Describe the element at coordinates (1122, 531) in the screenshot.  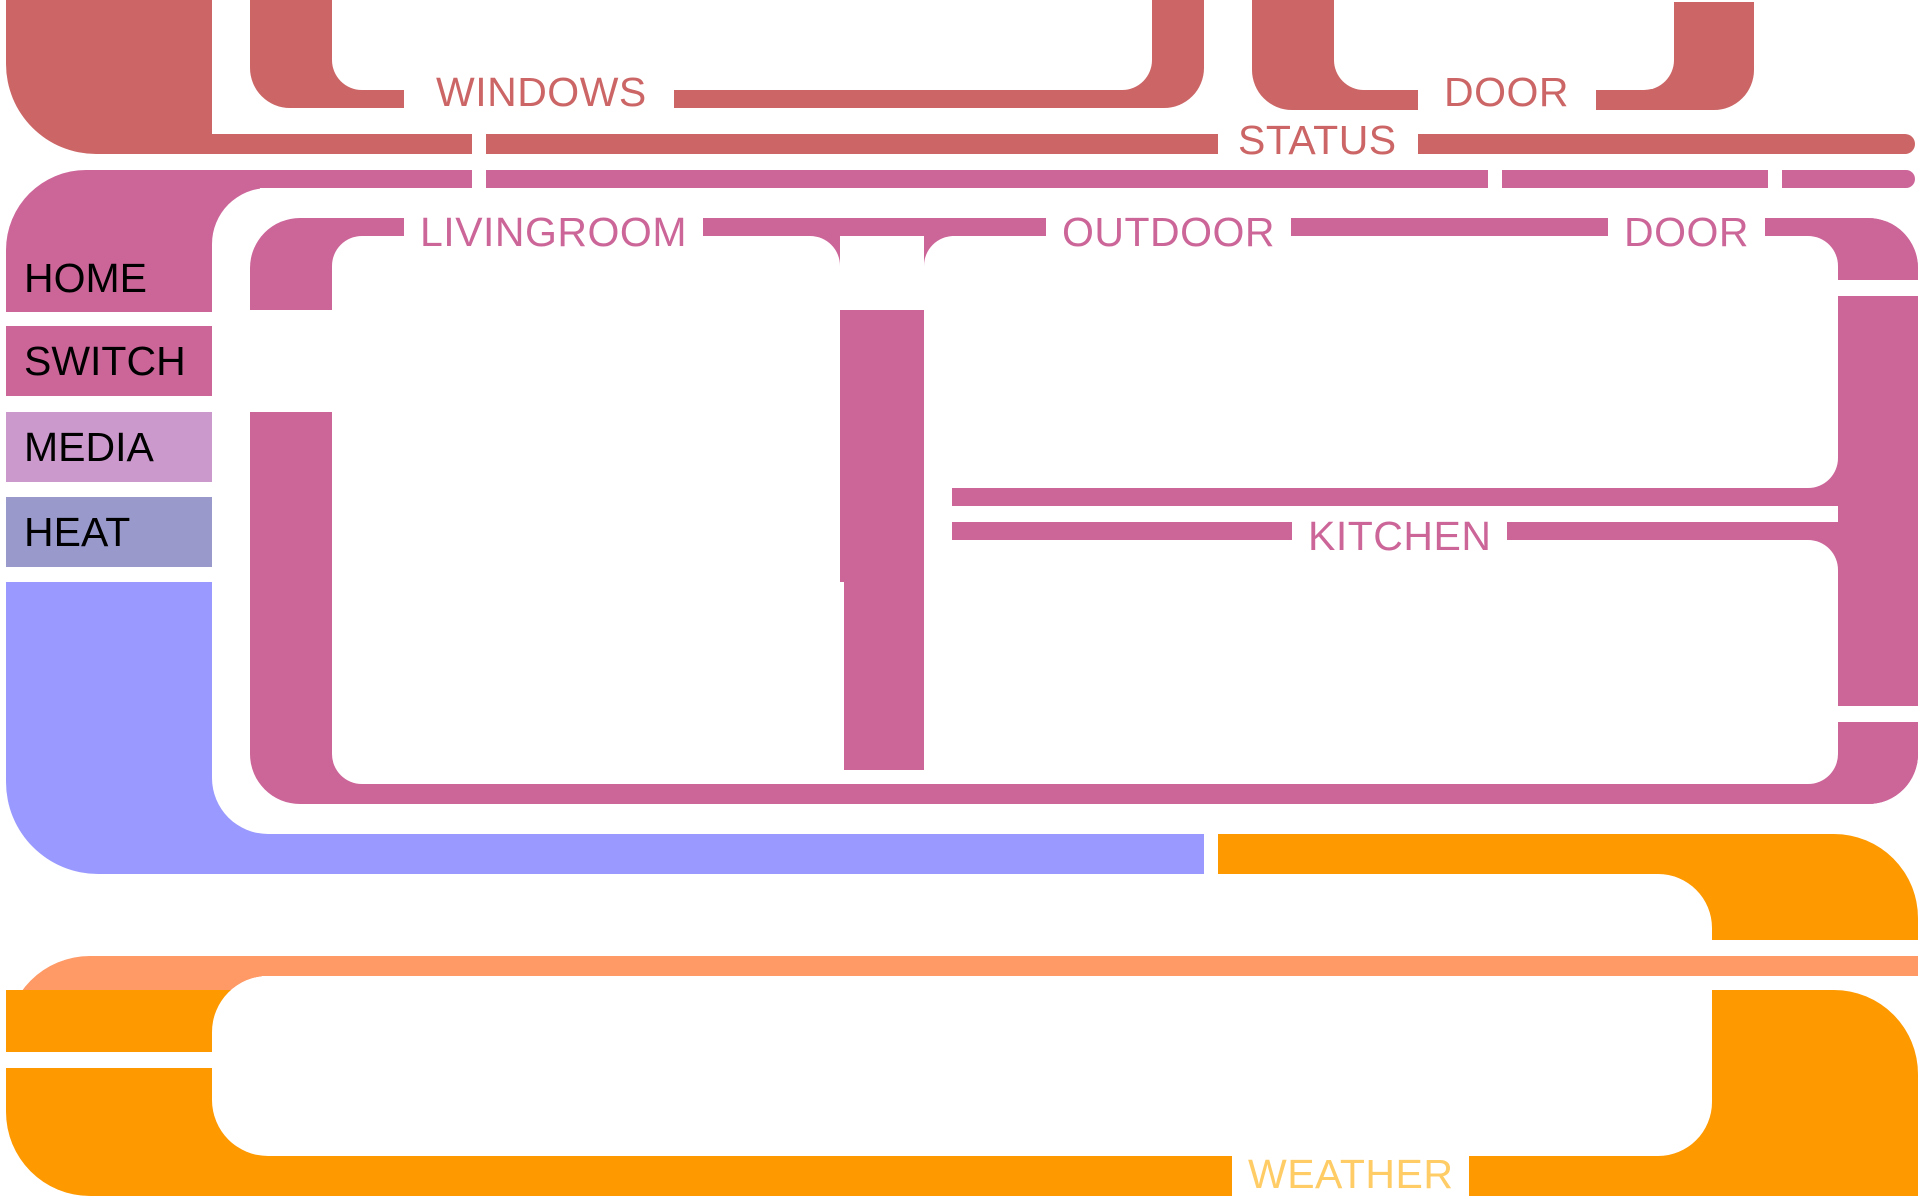
I see `kitchen-bar` at that location.